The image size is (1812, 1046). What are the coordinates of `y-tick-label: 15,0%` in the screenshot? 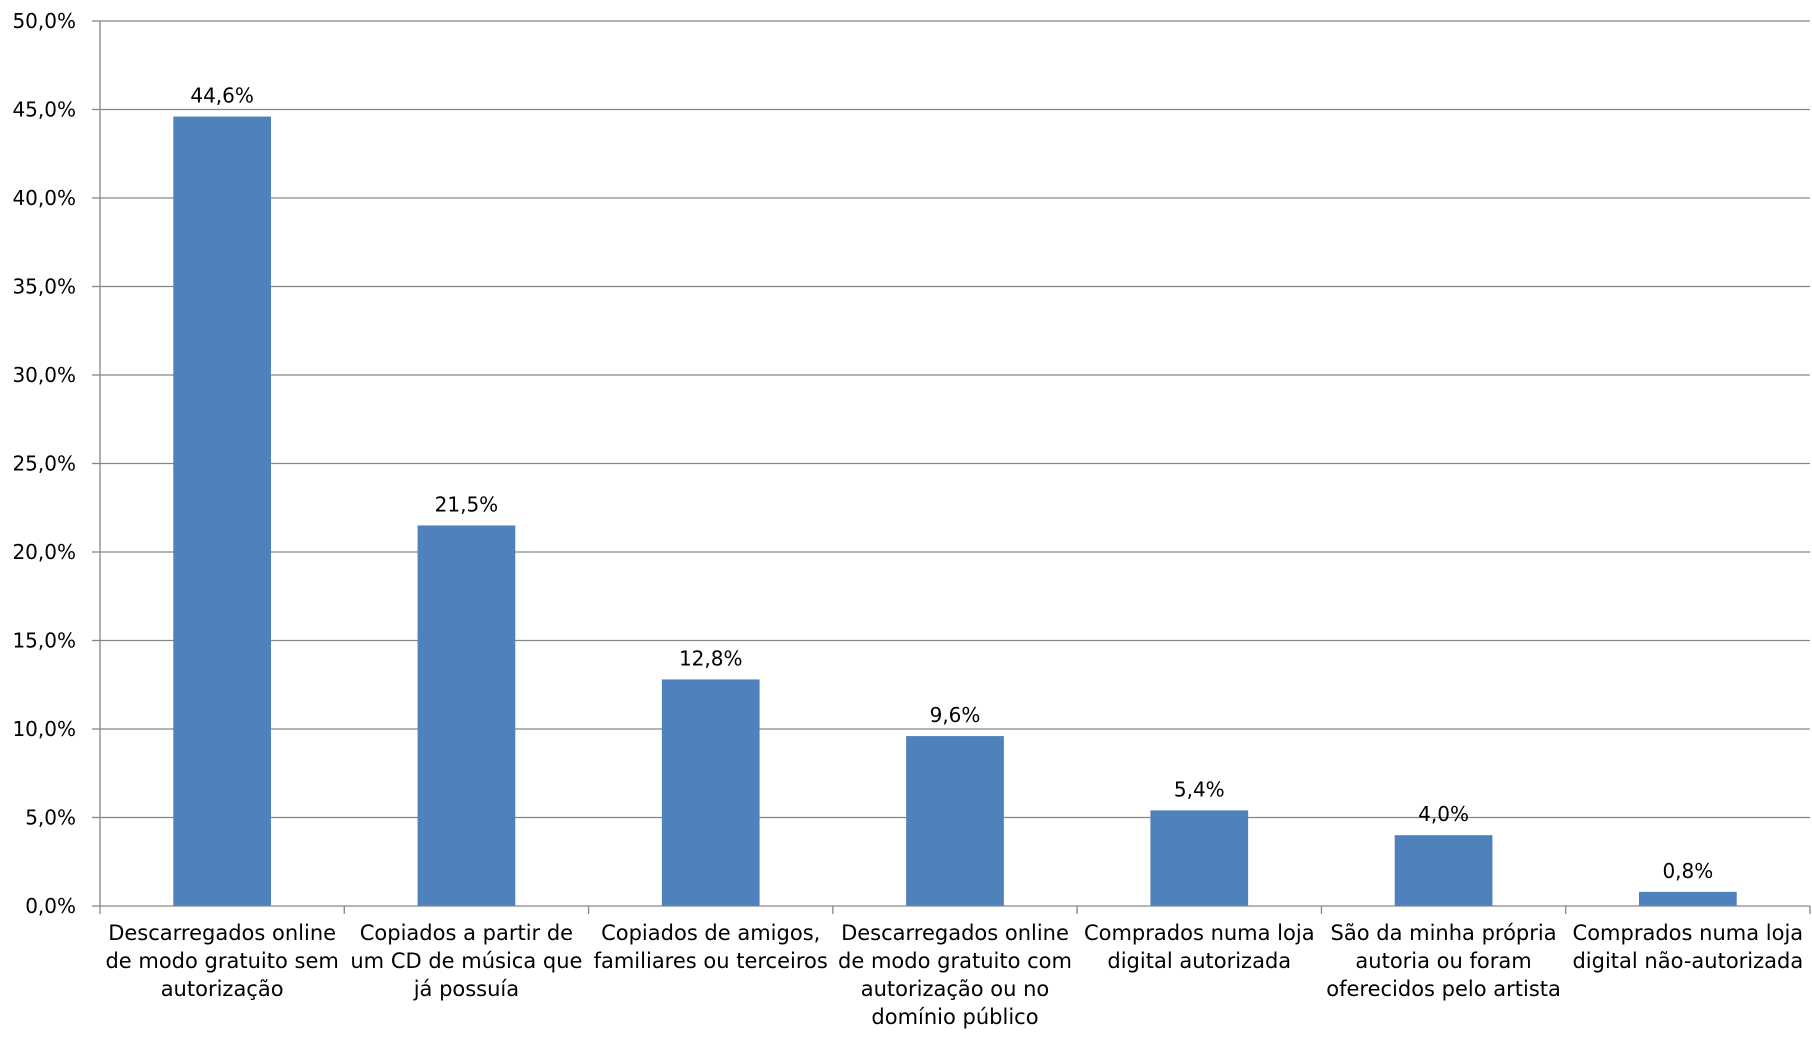 It's located at (44, 641).